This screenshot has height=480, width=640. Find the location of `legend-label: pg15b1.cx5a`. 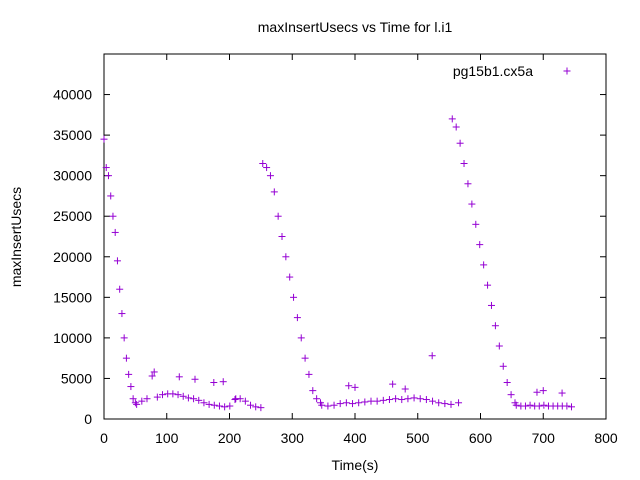

legend-label: pg15b1.cx5a is located at coordinates (493, 71).